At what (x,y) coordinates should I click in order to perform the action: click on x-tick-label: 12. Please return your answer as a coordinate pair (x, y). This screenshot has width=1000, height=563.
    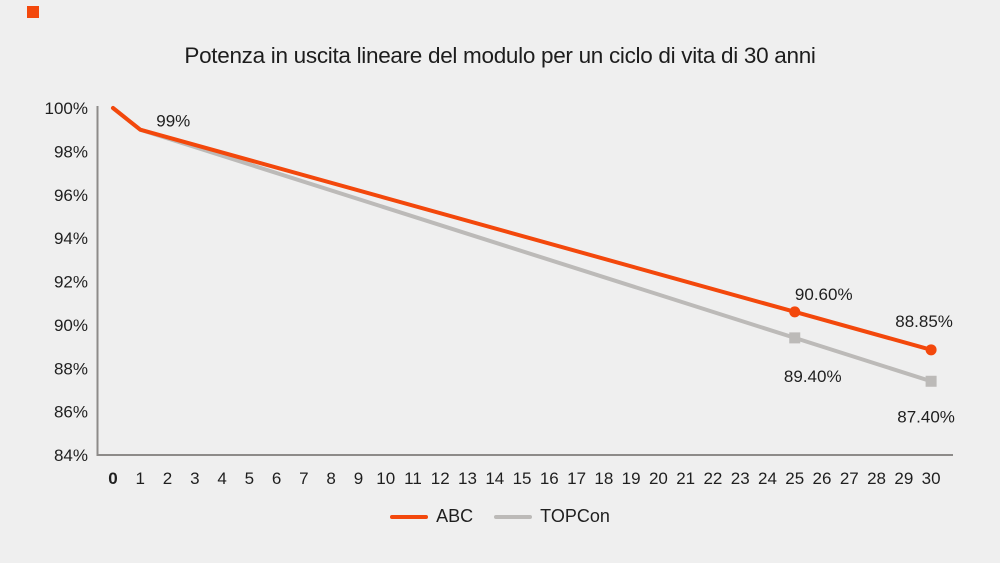
    Looking at the image, I should click on (440, 478).